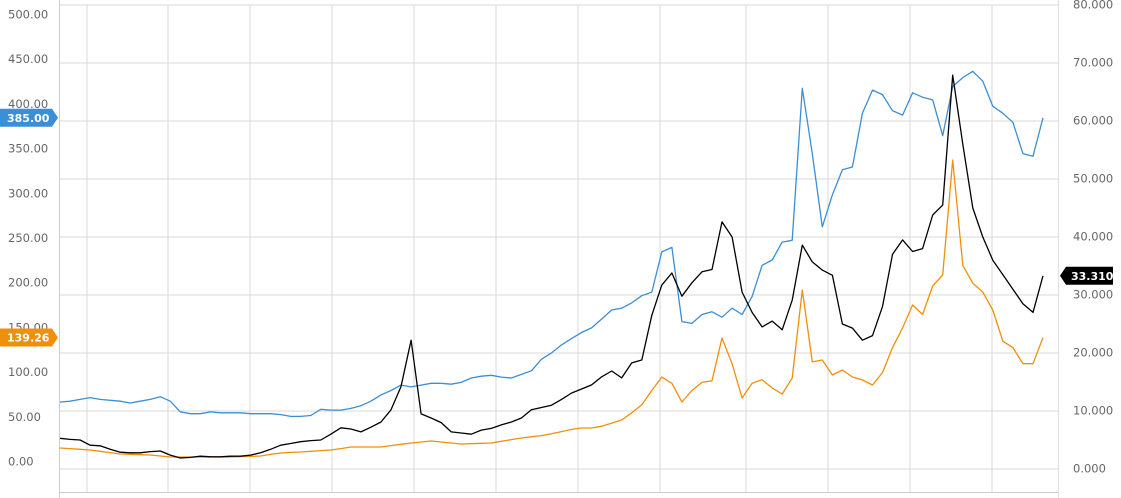 This screenshot has width=1121, height=498. I want to click on value-tag-label: 33.310, so click(1092, 276).